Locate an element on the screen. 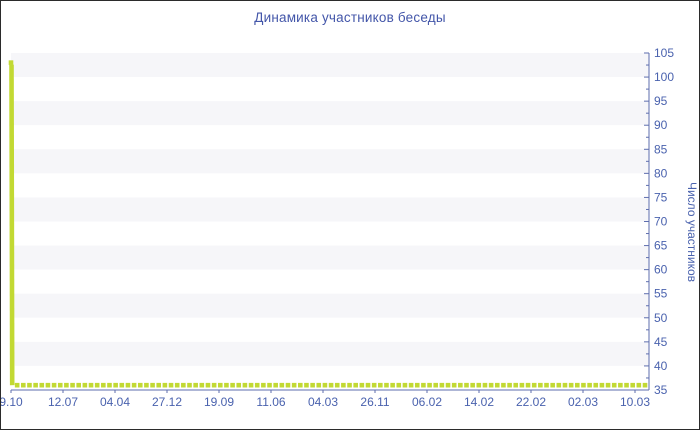 The height and width of the screenshot is (430, 700). y-tick-label: 95 is located at coordinates (661, 101).